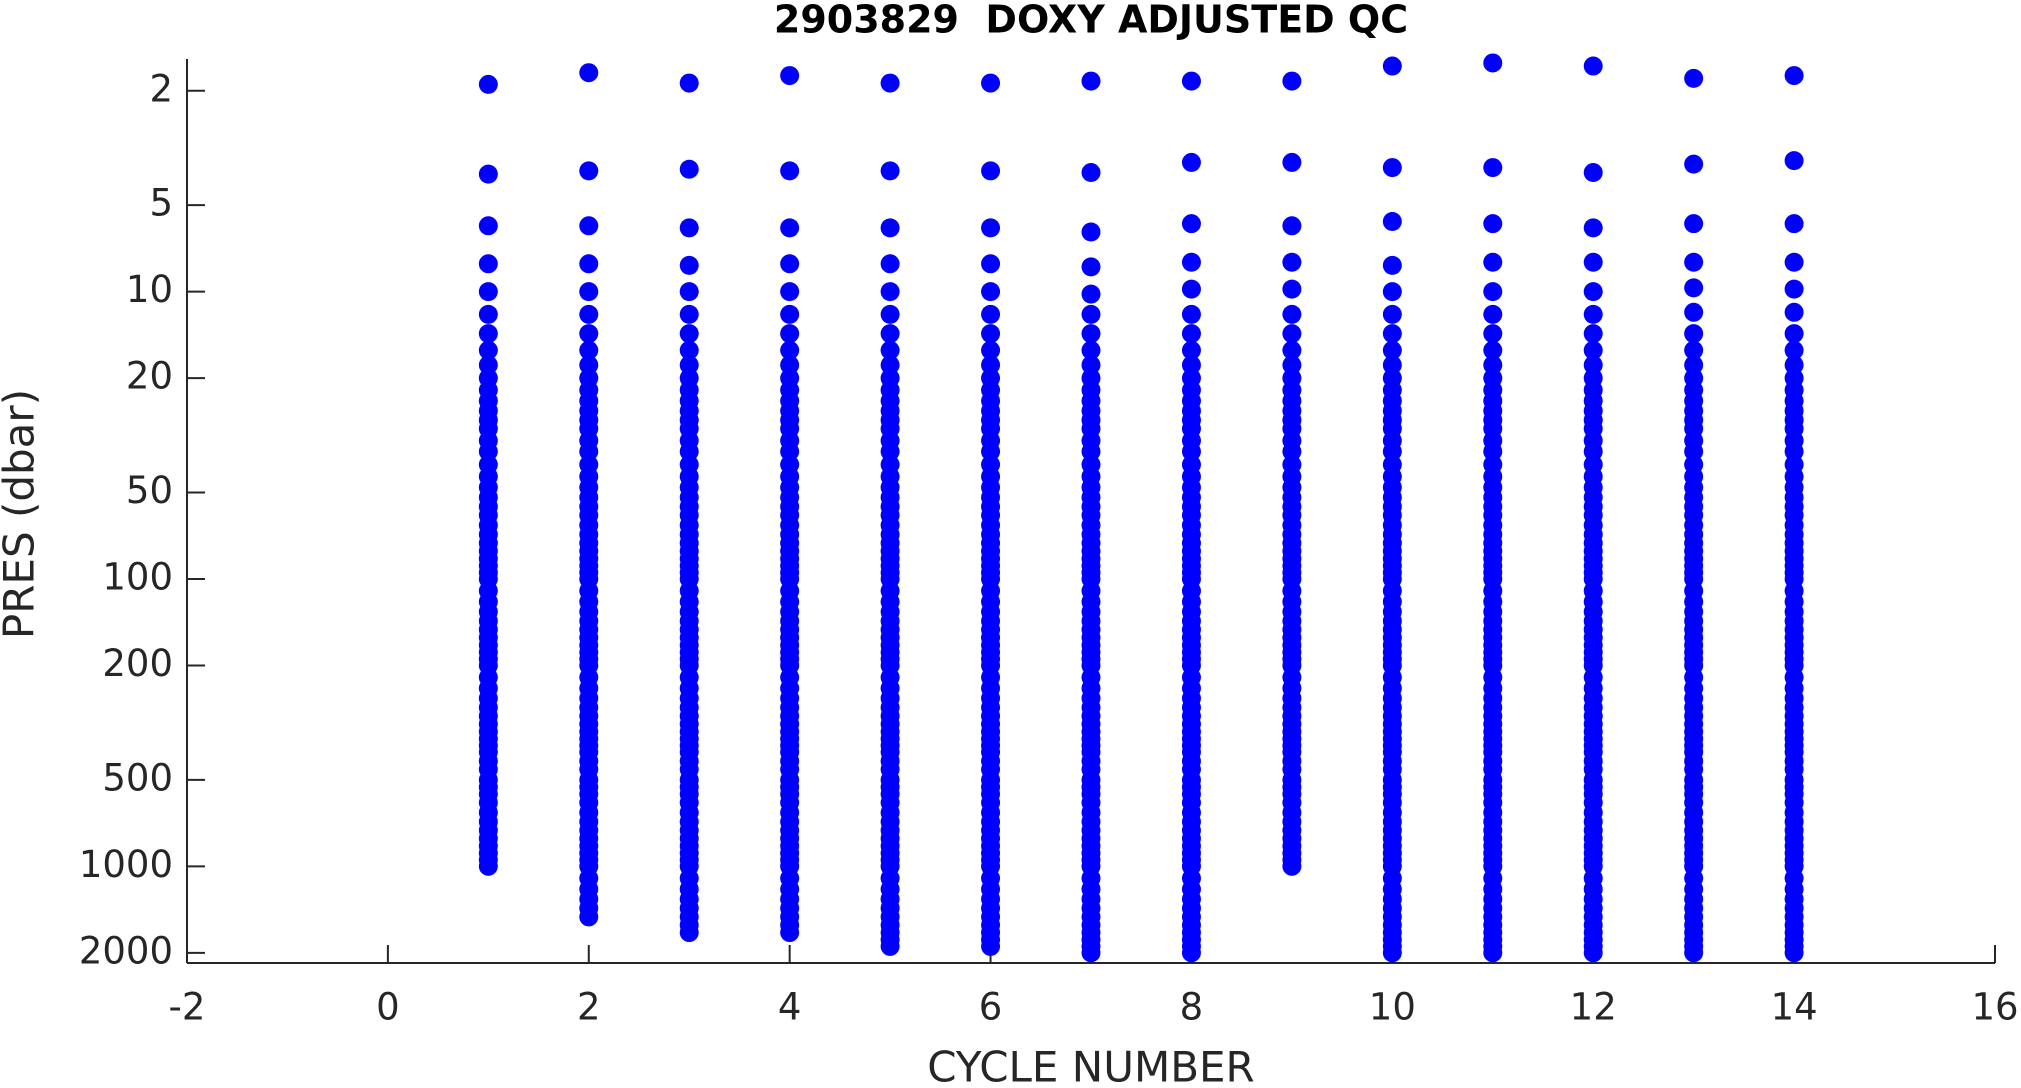  Describe the element at coordinates (126, 864) in the screenshot. I see `y-tick-label: 1000` at that location.